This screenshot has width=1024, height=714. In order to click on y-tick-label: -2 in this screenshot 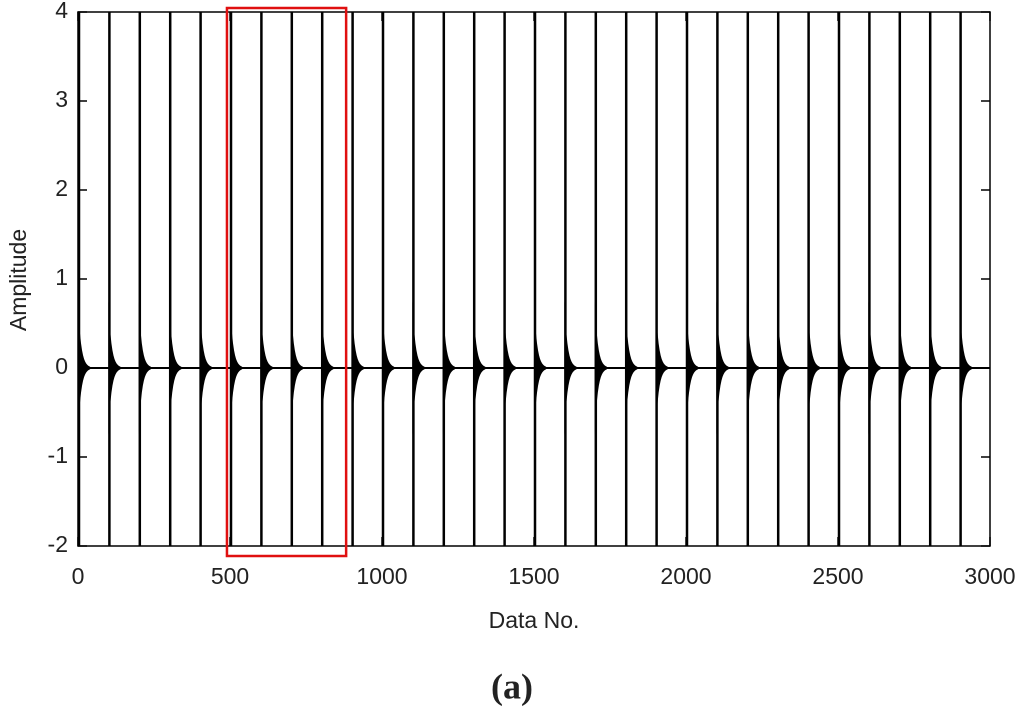, I will do `click(58, 544)`.